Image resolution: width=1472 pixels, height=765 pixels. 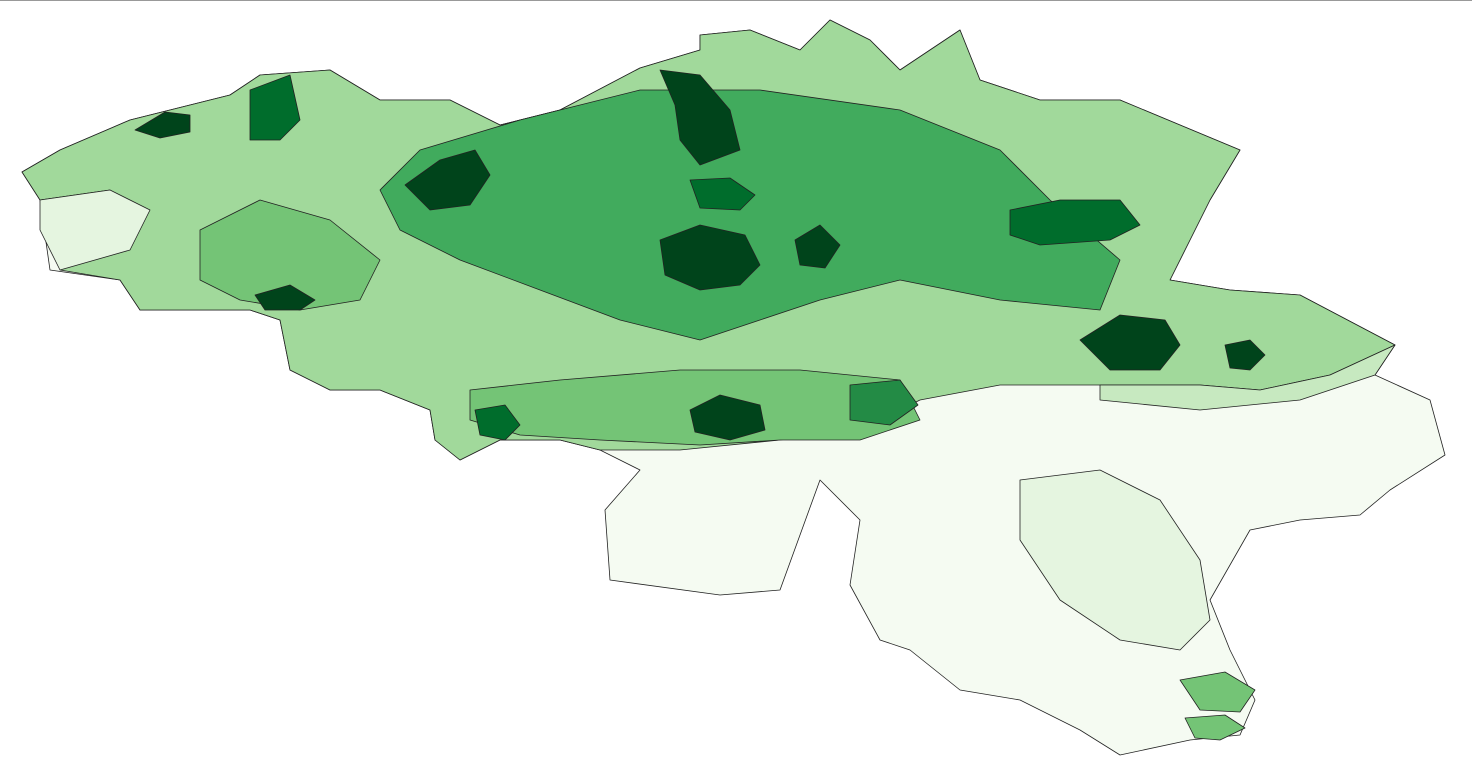 What do you see at coordinates (1215, 727) in the screenshot?
I see `city-arlon-south` at bounding box center [1215, 727].